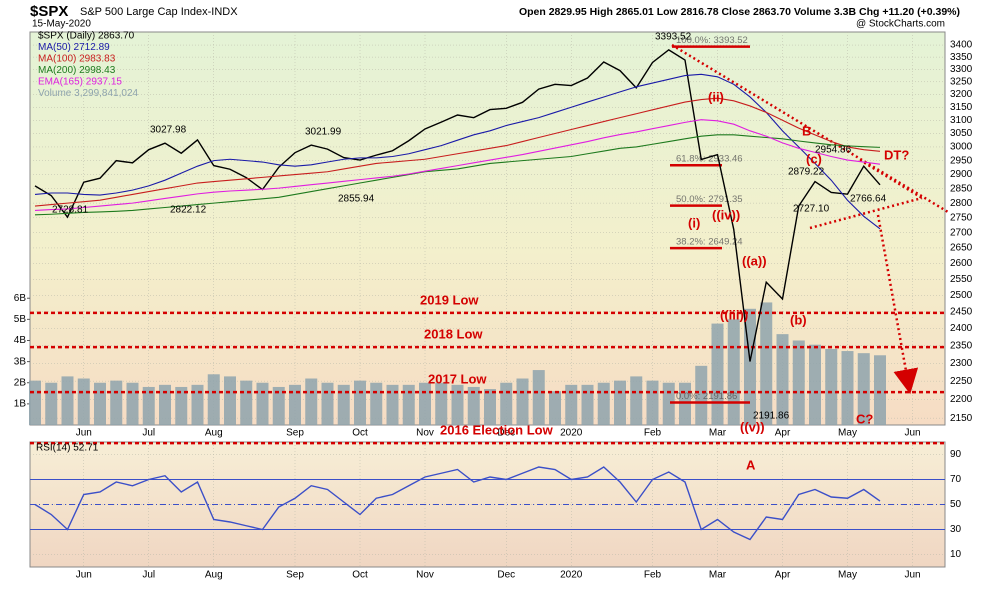 The width and height of the screenshot is (990, 591). Describe the element at coordinates (868, 199) in the screenshot. I see `annotation: 2766.64` at that location.